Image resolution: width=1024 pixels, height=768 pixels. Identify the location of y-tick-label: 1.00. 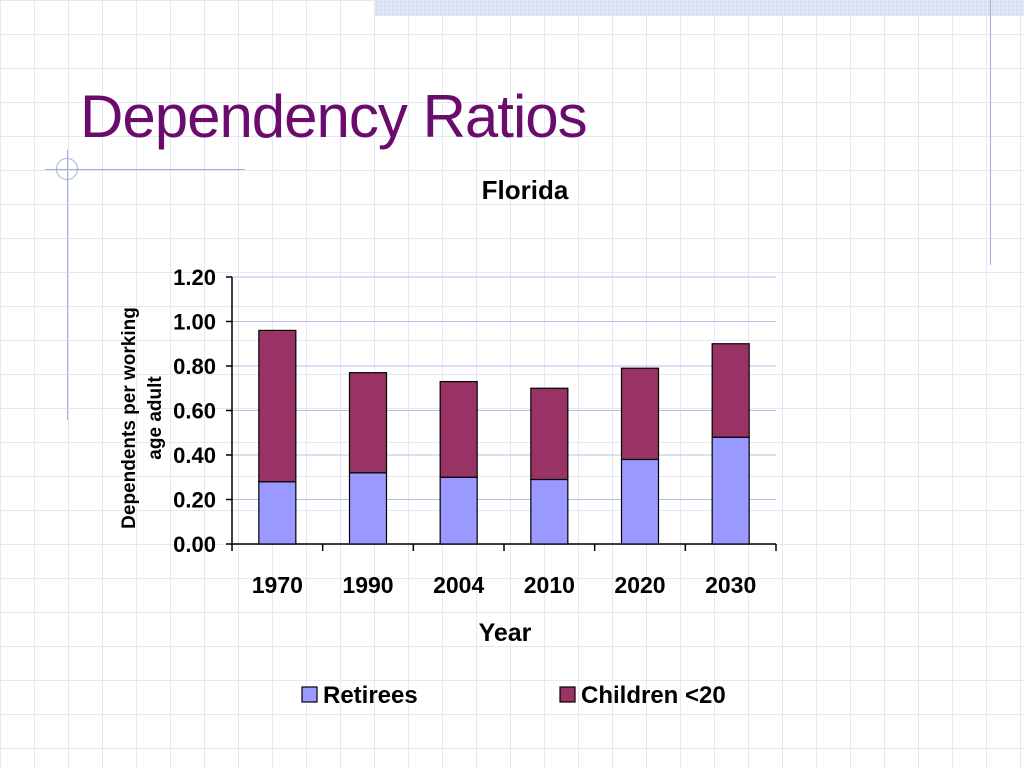
(194, 322).